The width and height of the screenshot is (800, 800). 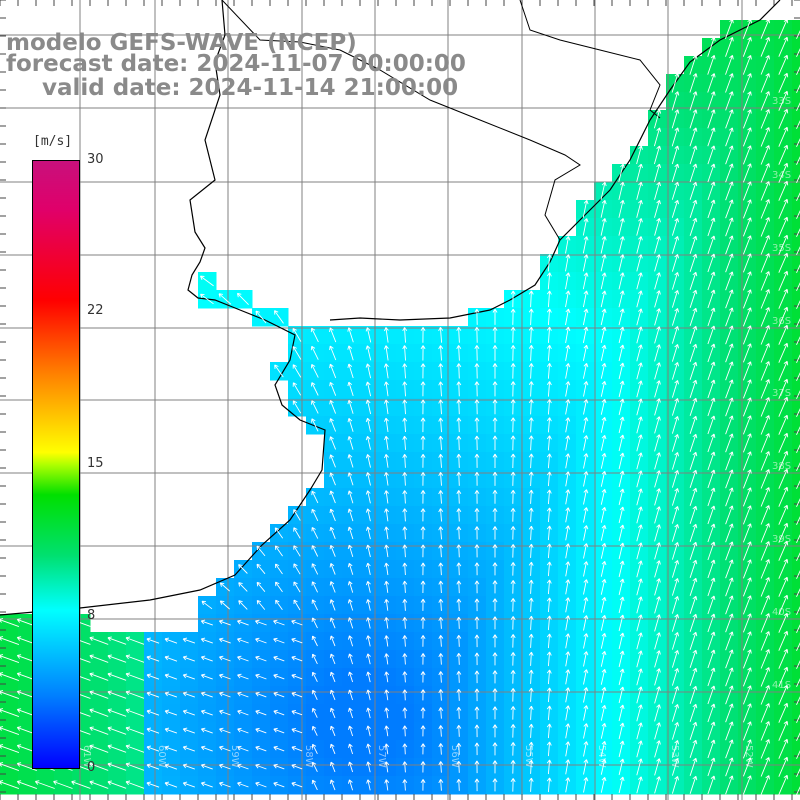 What do you see at coordinates (781, 393) in the screenshot?
I see `latitude-labels: 33S 34S 35S 36S 37S 38S 39S 40S 41S` at bounding box center [781, 393].